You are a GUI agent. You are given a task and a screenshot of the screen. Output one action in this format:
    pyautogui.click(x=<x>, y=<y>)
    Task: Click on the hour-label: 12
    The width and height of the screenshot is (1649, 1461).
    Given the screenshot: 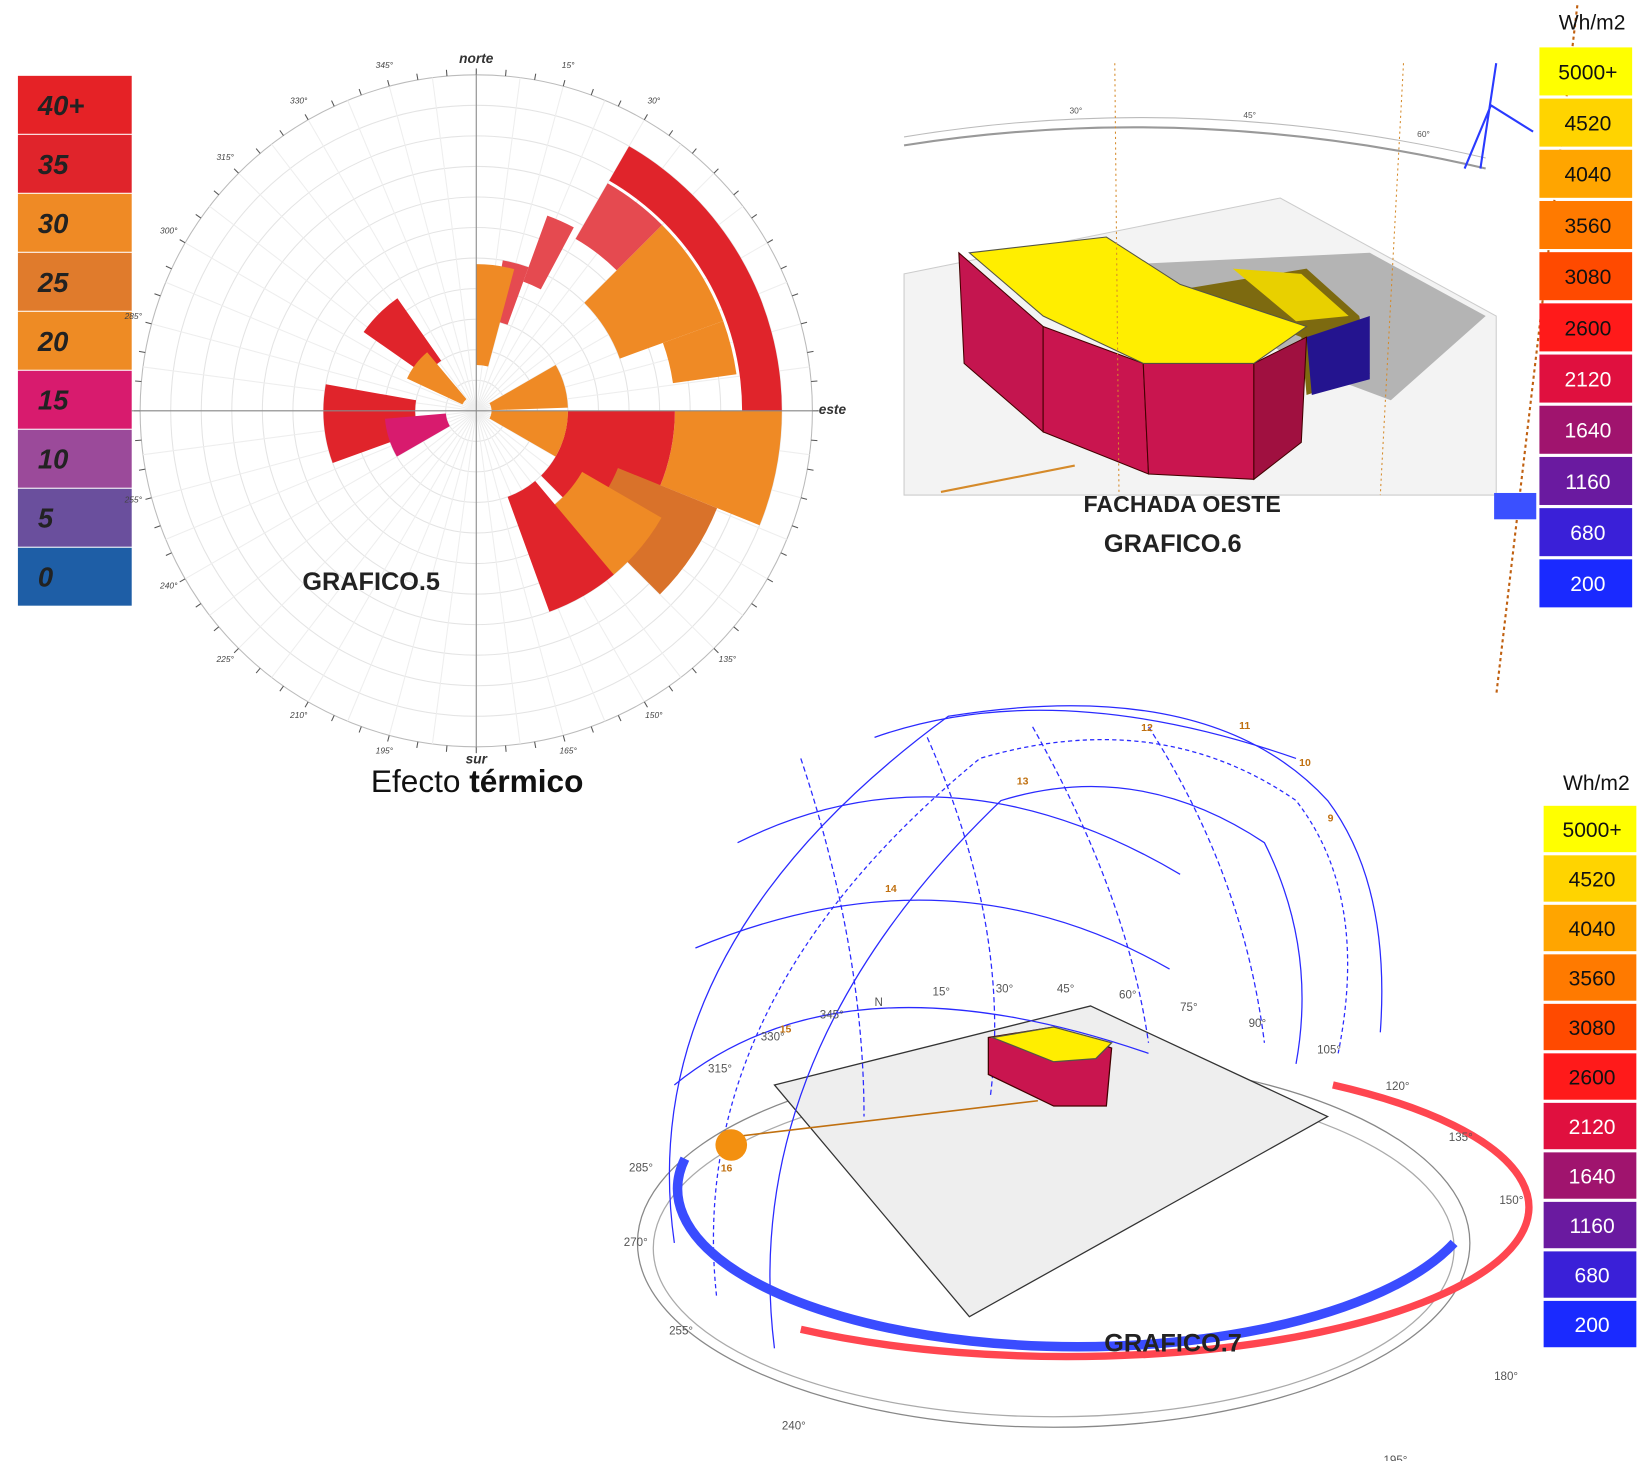 What is the action you would take?
    pyautogui.click(x=1147, y=728)
    